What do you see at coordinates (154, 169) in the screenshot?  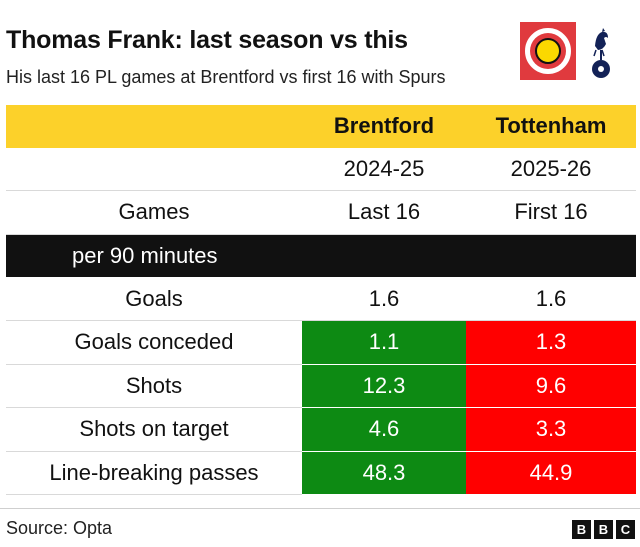 I see `season-label-cell` at bounding box center [154, 169].